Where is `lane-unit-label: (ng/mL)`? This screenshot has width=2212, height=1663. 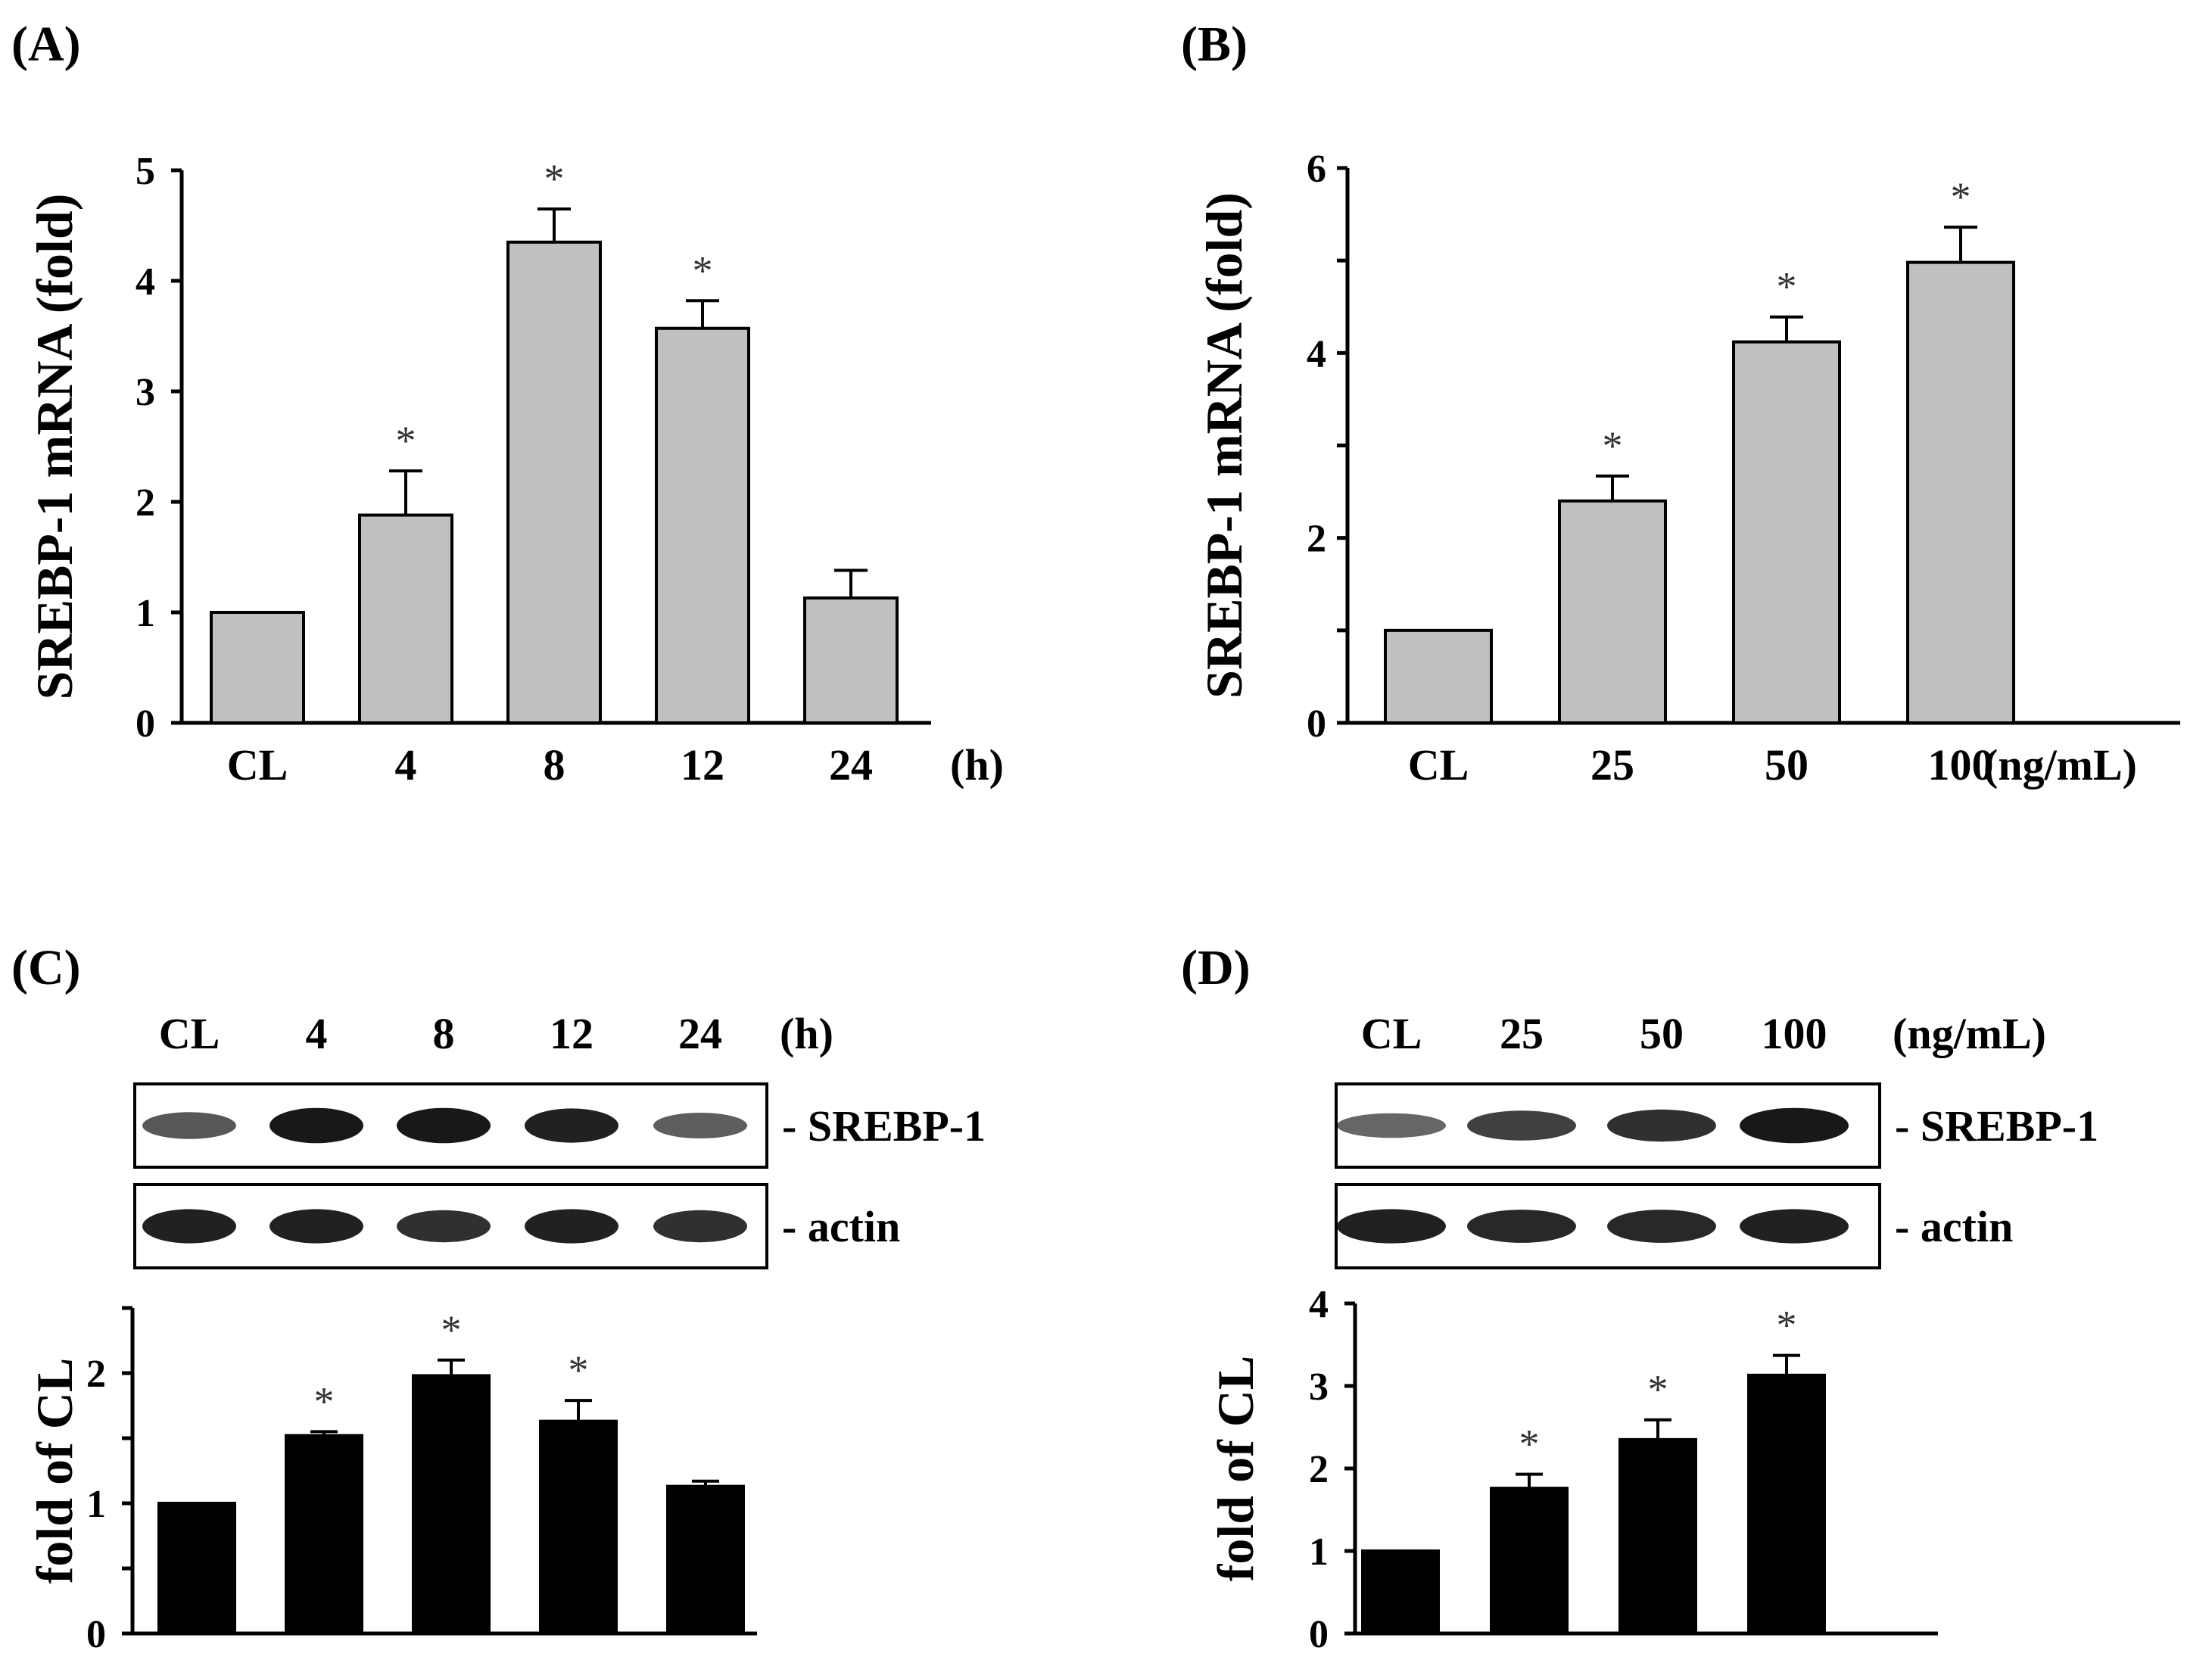
lane-unit-label: (ng/mL) is located at coordinates (1969, 1033).